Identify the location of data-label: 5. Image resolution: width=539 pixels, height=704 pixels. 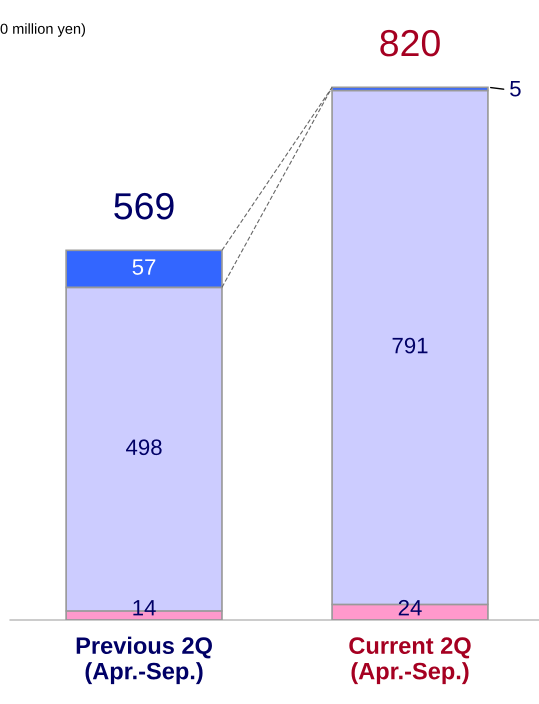
(515, 88).